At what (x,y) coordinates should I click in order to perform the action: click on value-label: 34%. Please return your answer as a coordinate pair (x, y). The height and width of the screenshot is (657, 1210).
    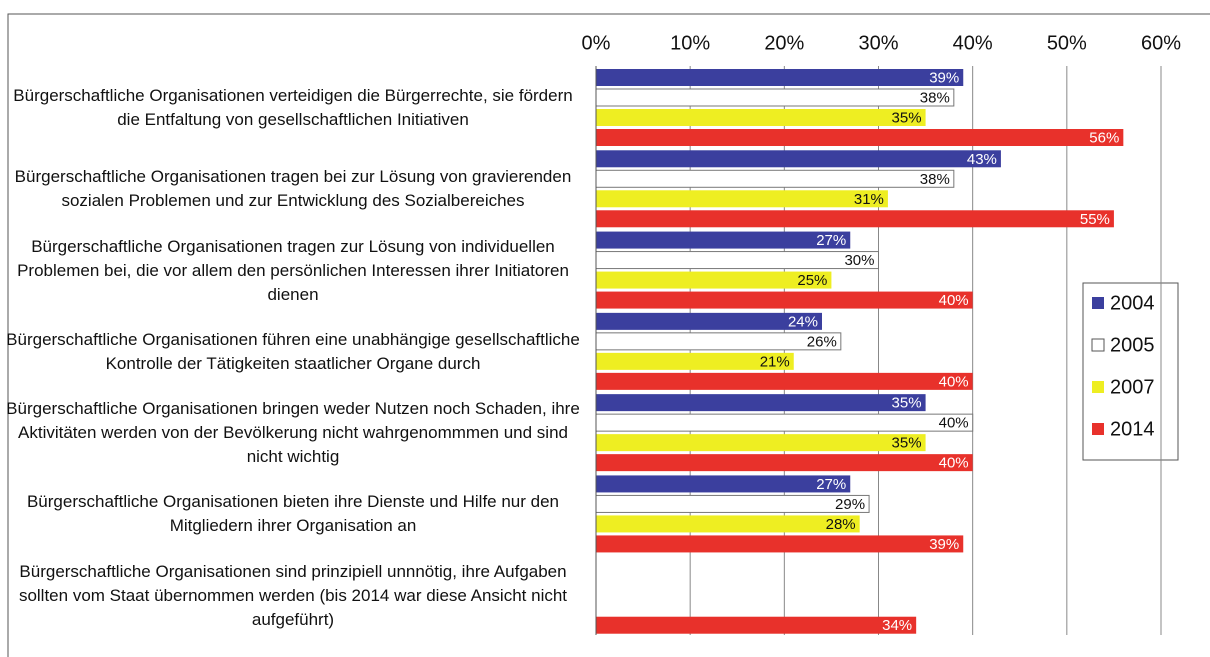
    Looking at the image, I should click on (897, 625).